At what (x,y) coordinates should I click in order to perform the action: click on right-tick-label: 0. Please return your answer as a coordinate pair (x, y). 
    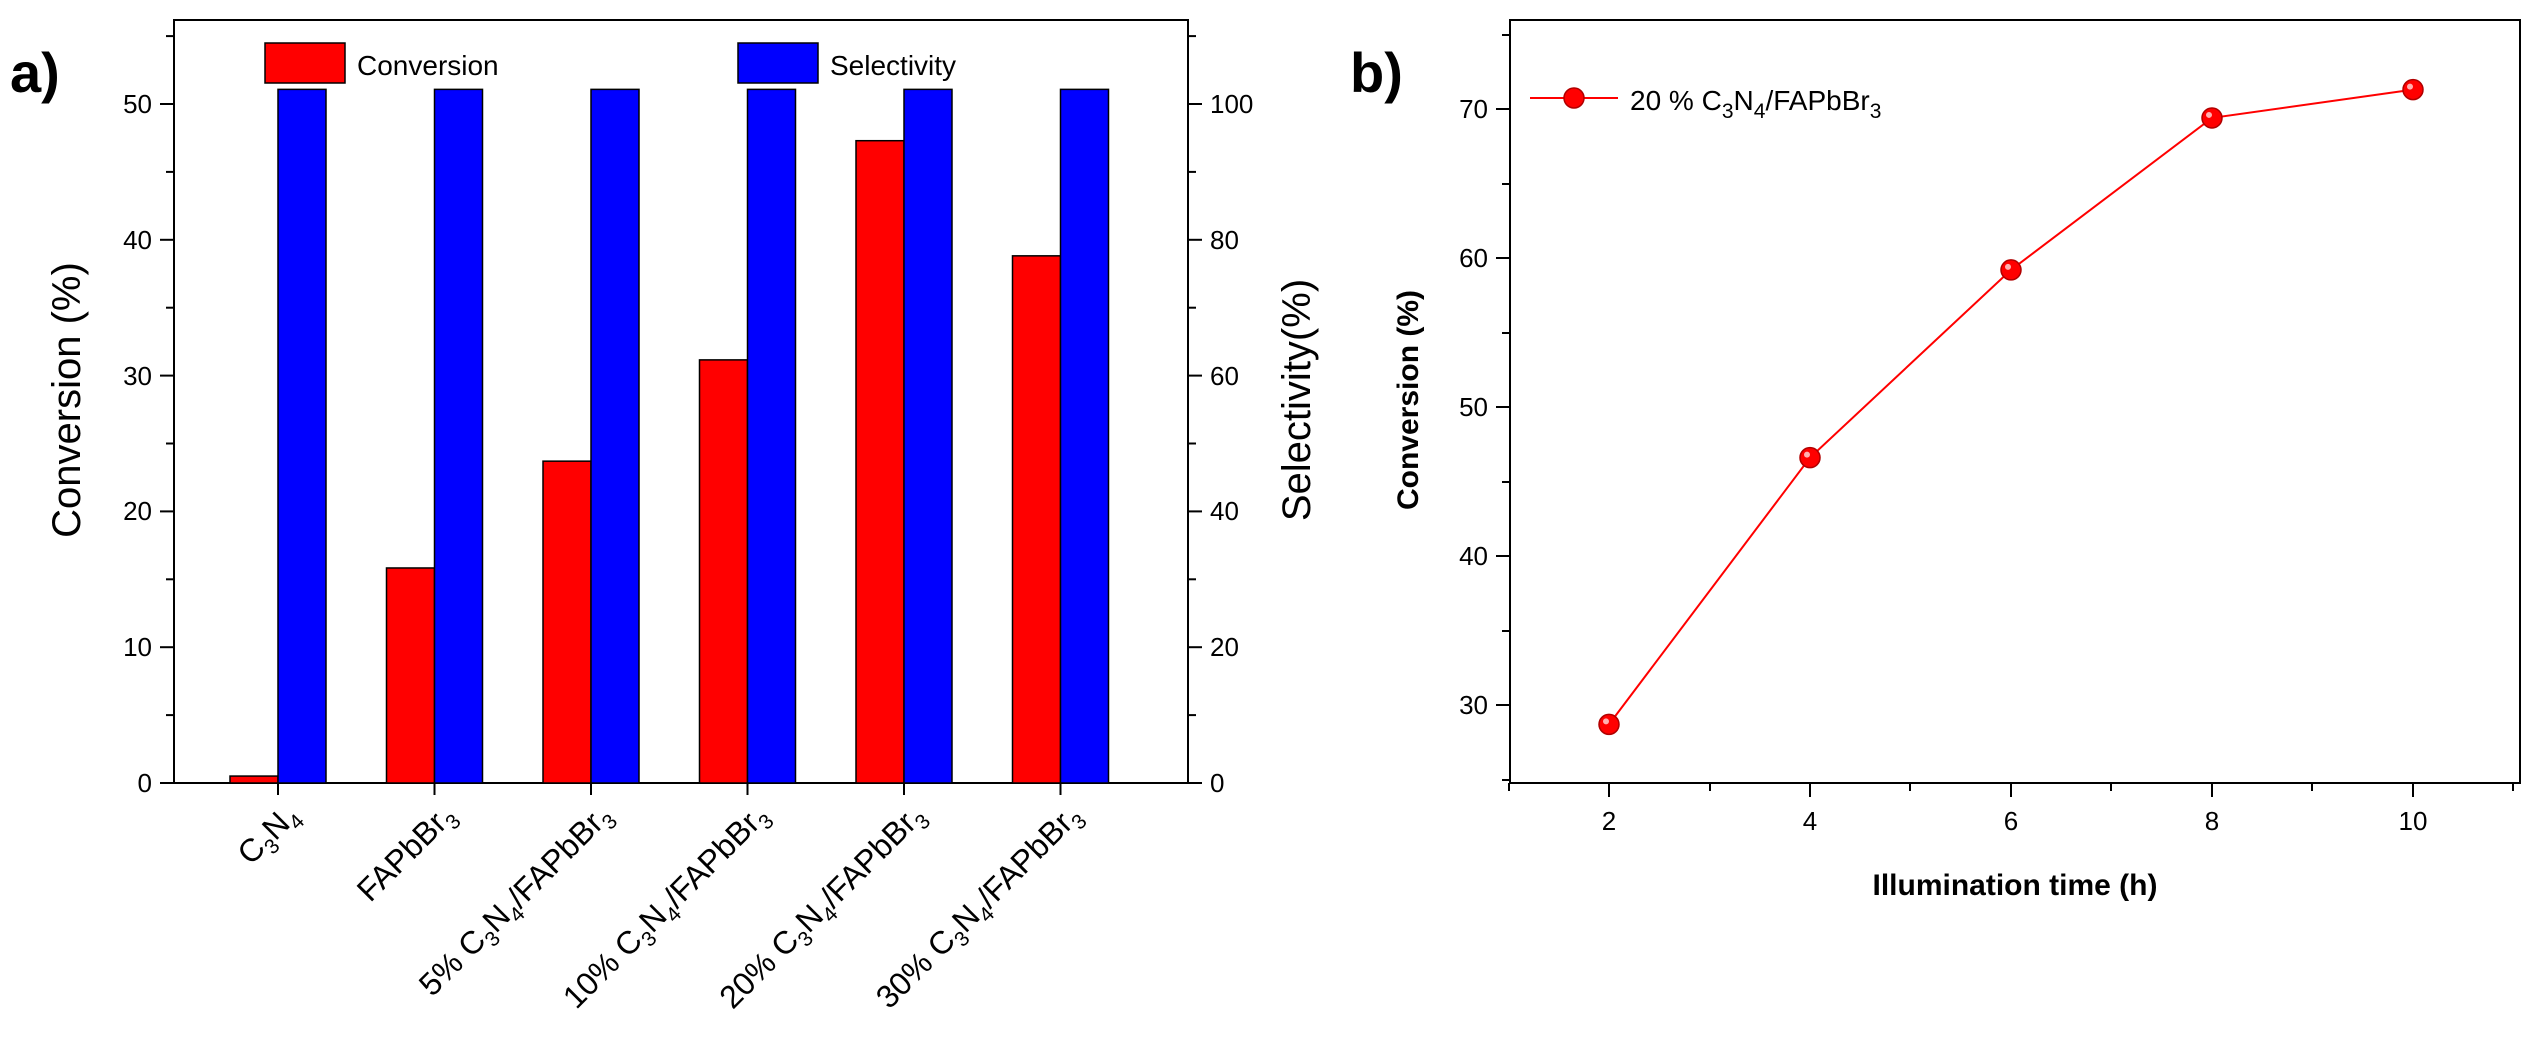
    Looking at the image, I should click on (1217, 783).